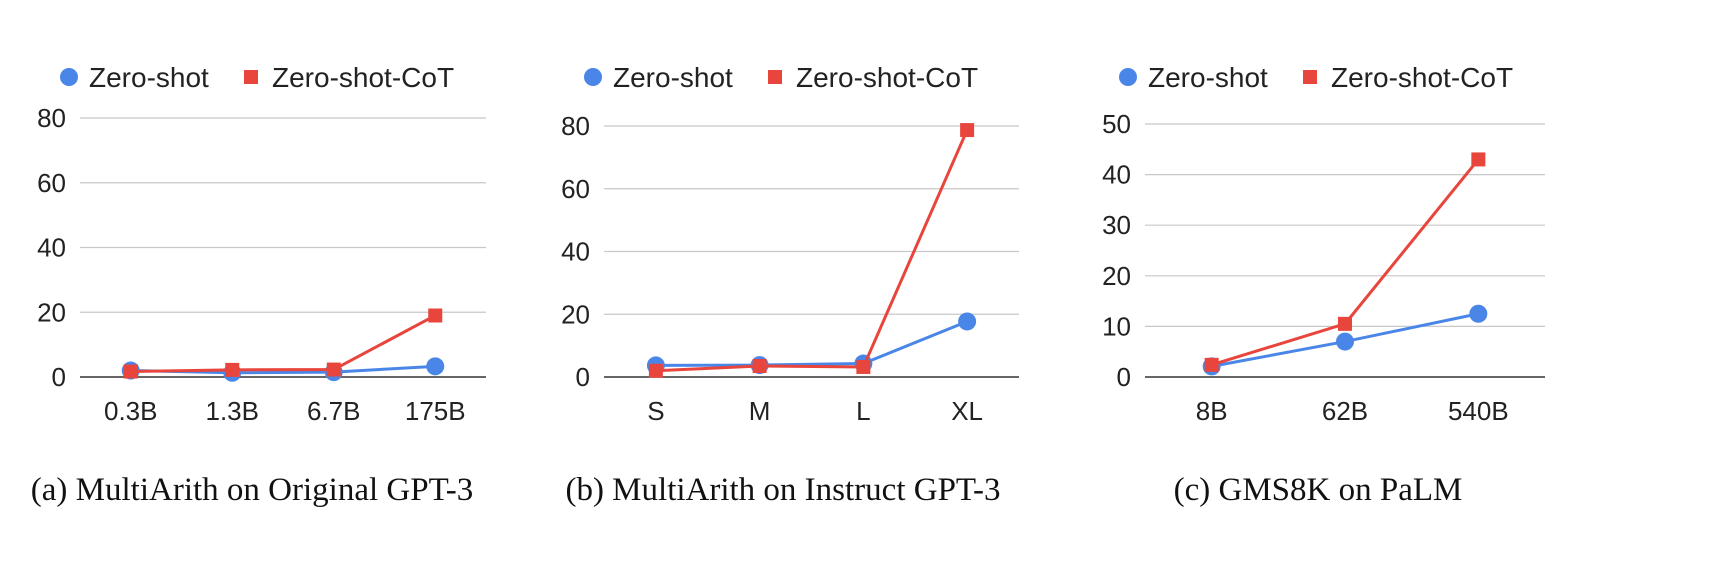 This screenshot has width=1715, height=564. What do you see at coordinates (1212, 411) in the screenshot?
I see `x-tick-label: 8B` at bounding box center [1212, 411].